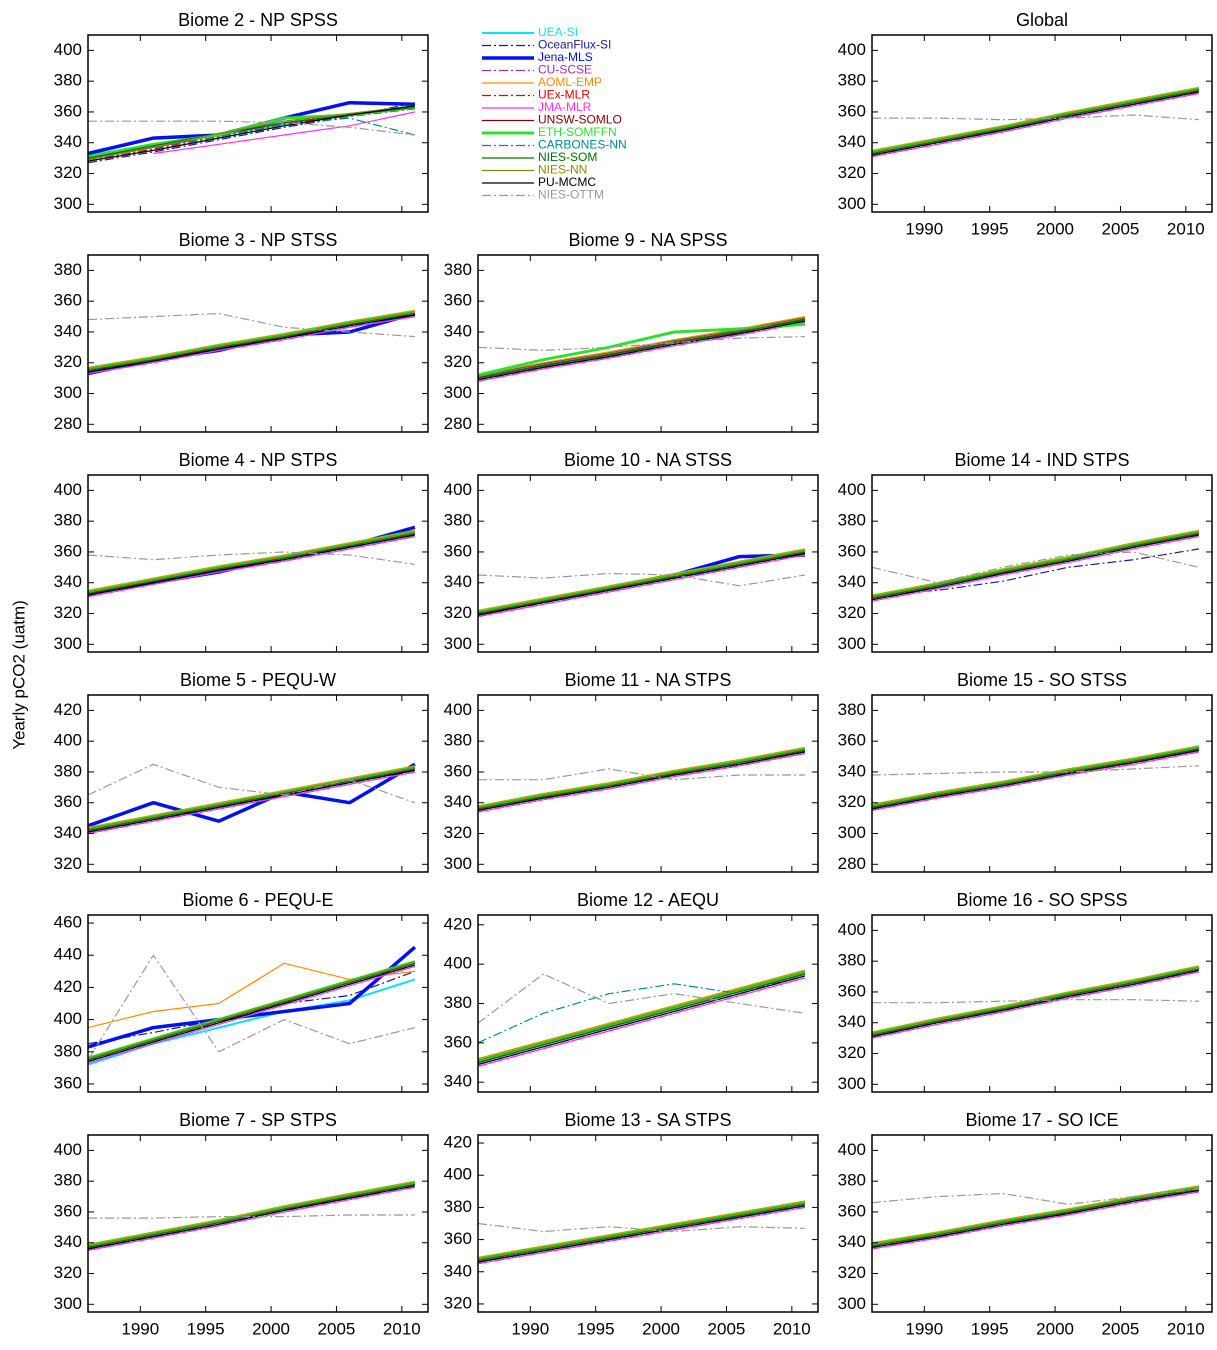 This screenshot has width=1217, height=1350. Describe the element at coordinates (648, 900) in the screenshot. I see `panel-title: Biome 12 - AEQU` at that location.